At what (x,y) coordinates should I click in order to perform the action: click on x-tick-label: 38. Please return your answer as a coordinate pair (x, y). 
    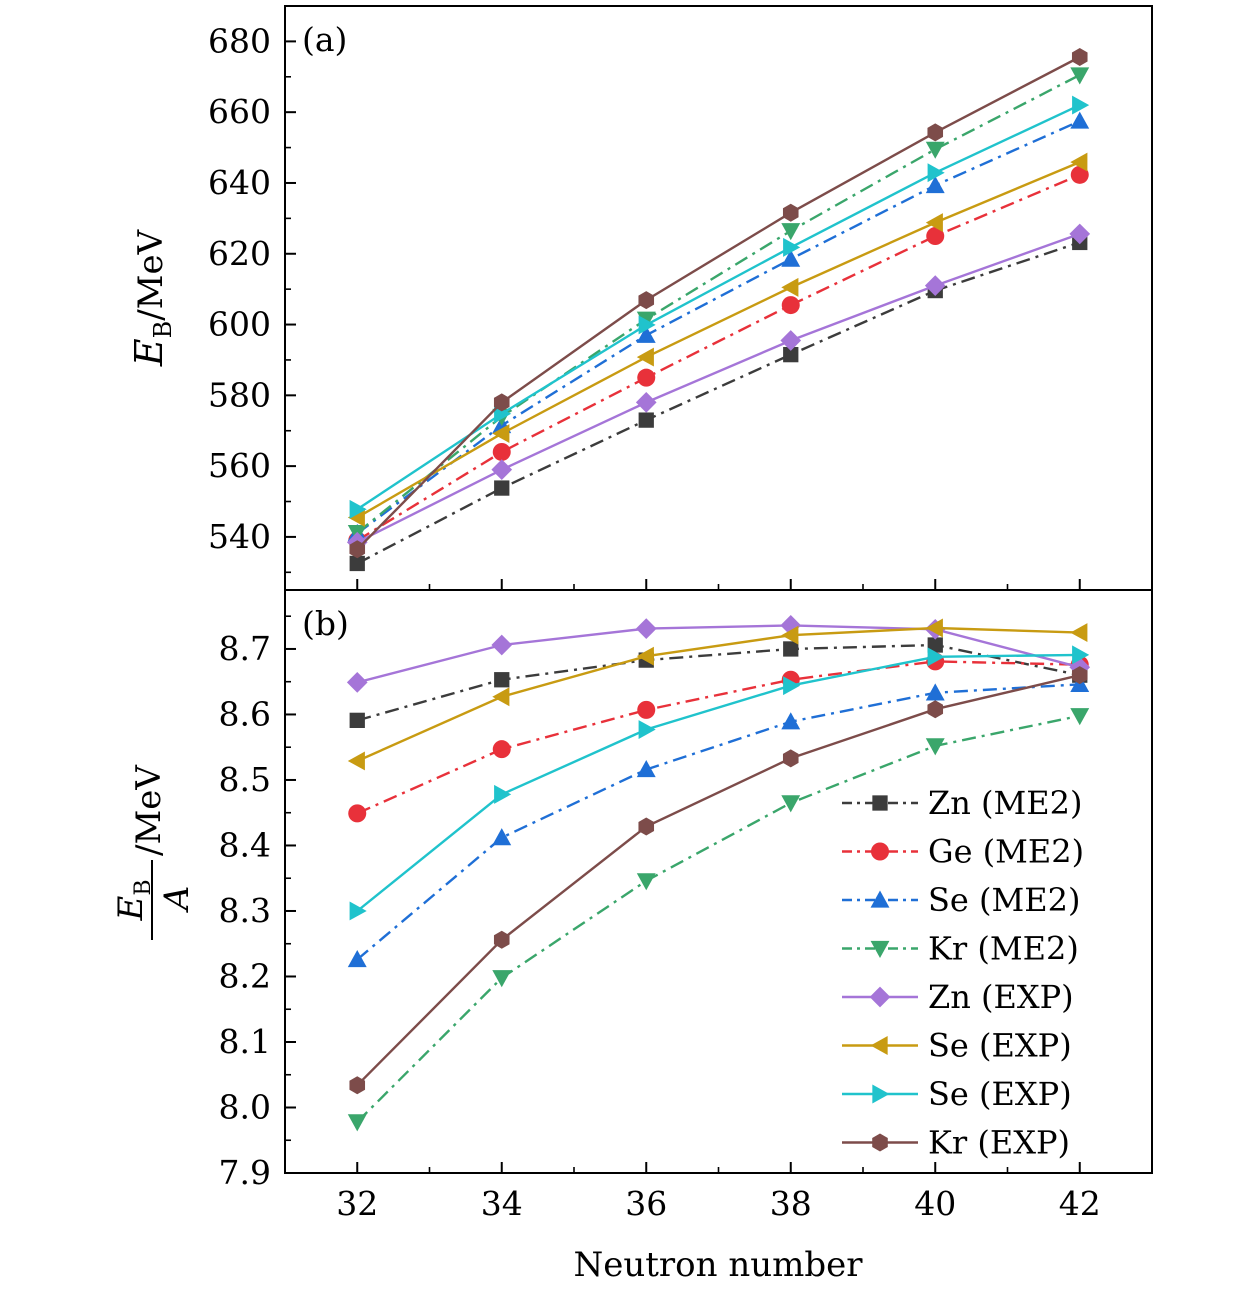
    Looking at the image, I should click on (791, 1203).